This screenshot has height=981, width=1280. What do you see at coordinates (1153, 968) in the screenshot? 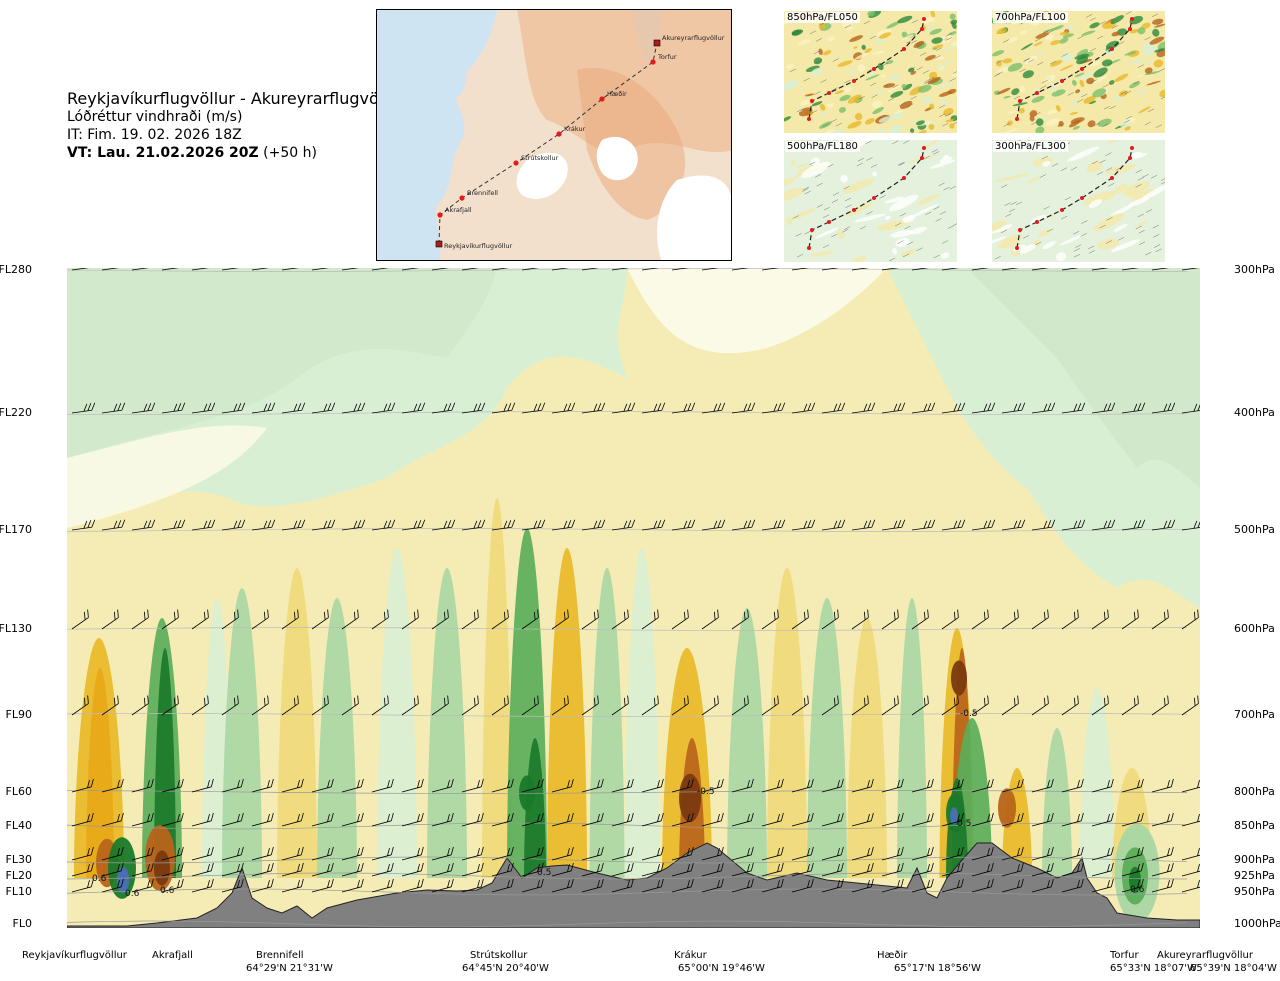
I see `waypoint-coordinate: 65°33'N 18°07'W` at bounding box center [1153, 968].